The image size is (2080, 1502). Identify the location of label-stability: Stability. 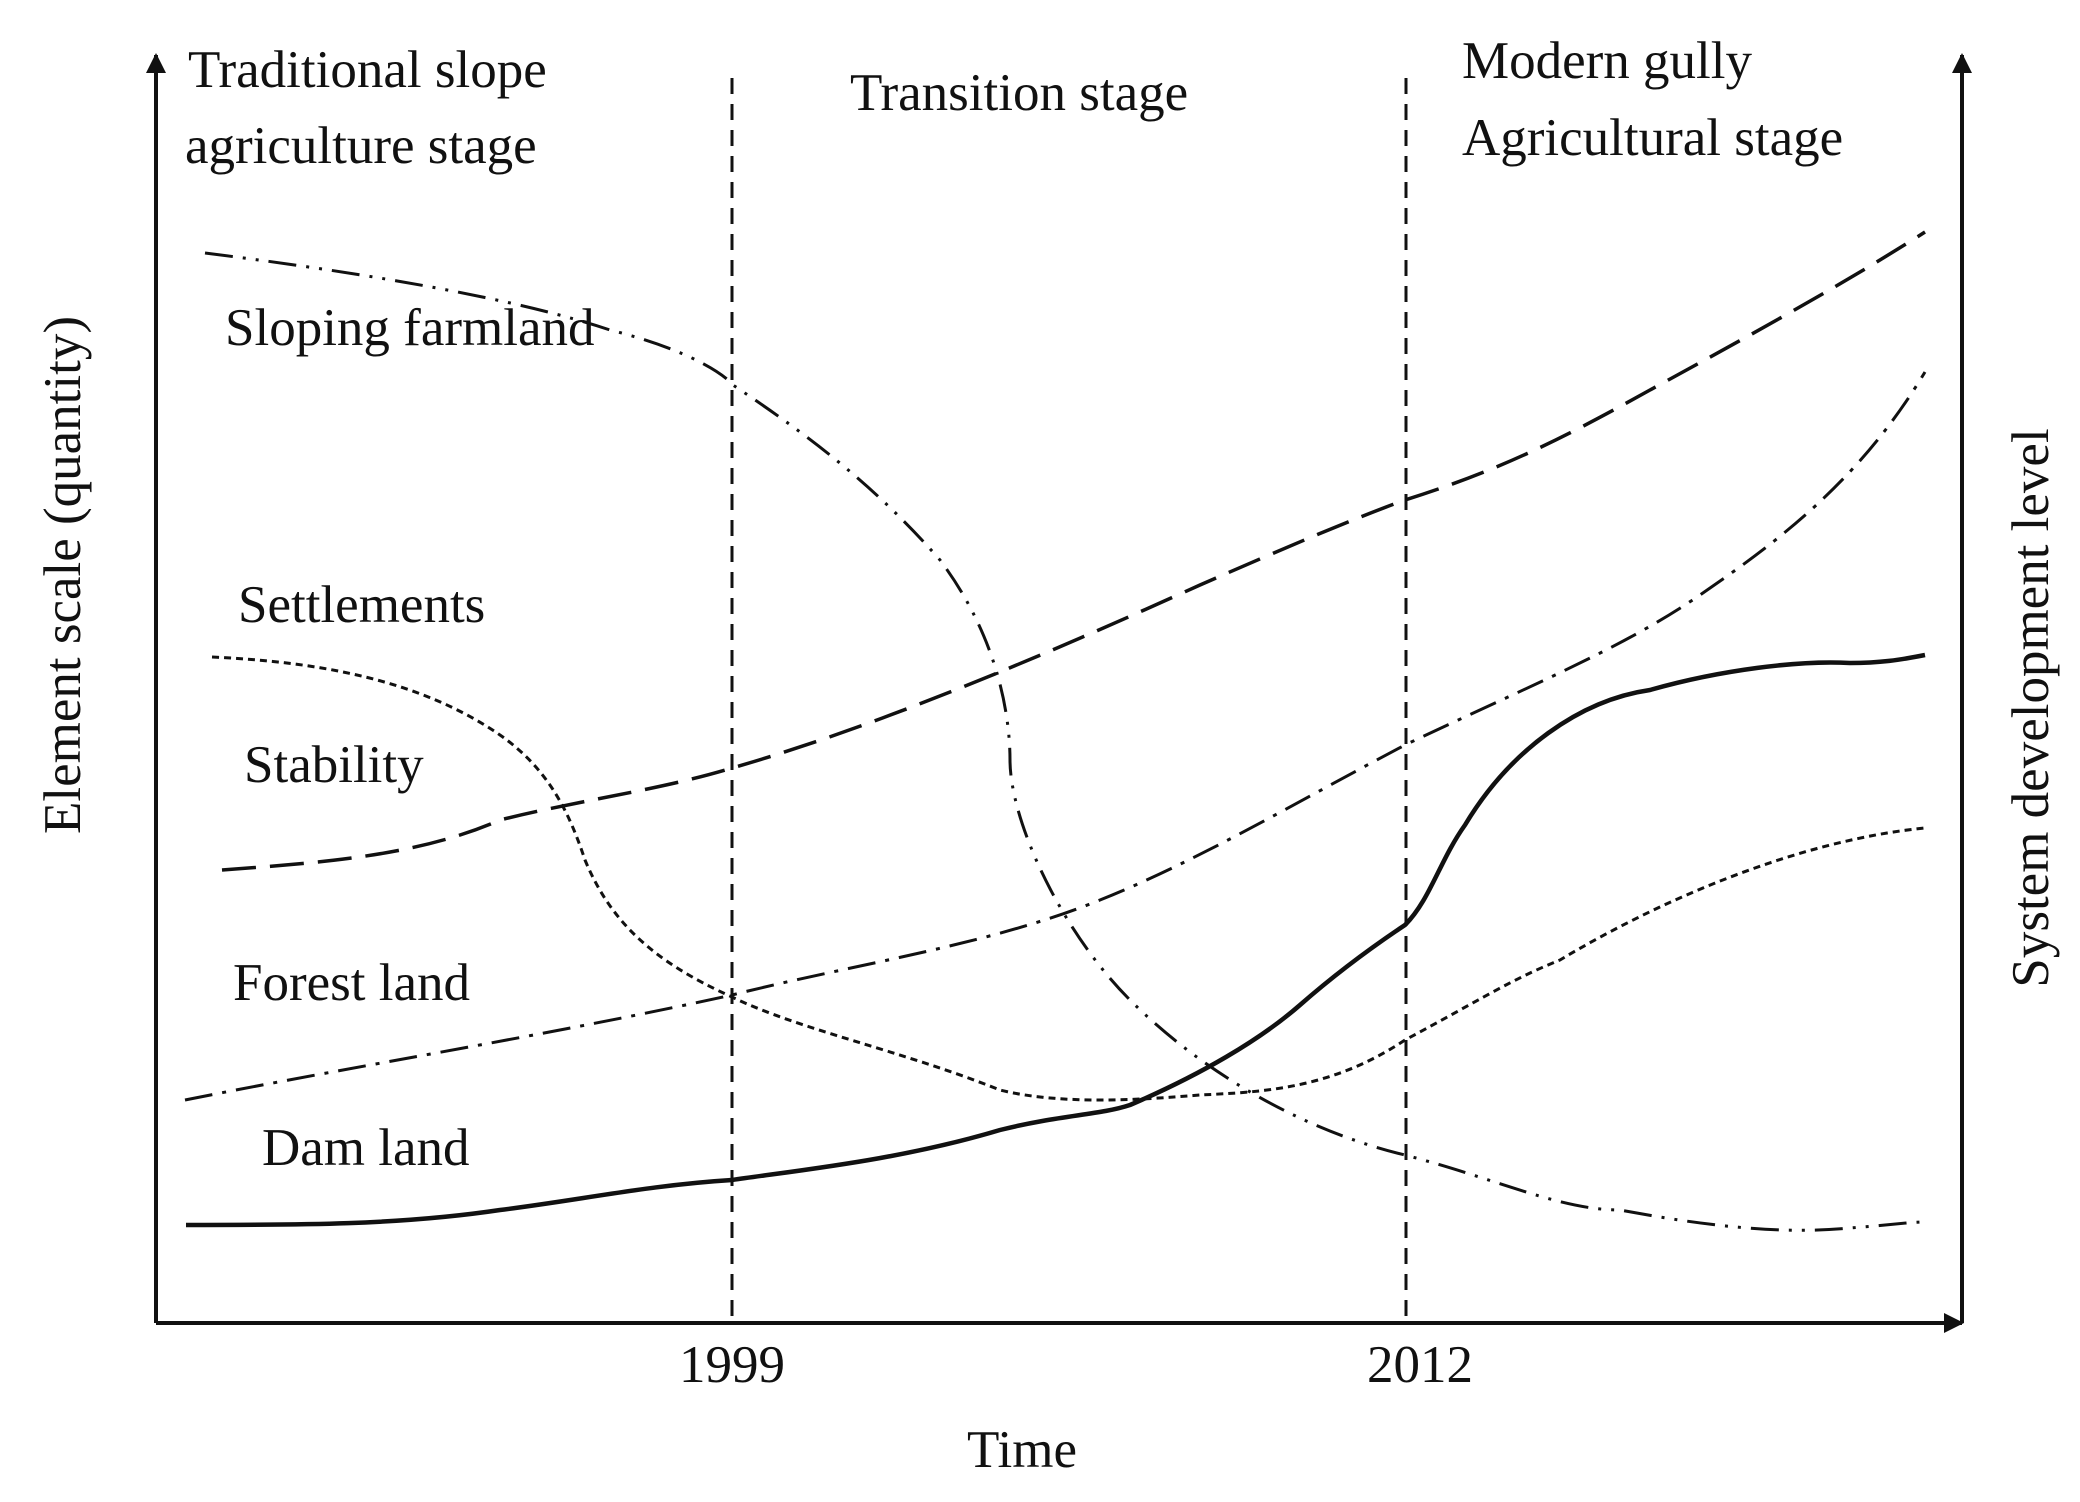
(334, 765).